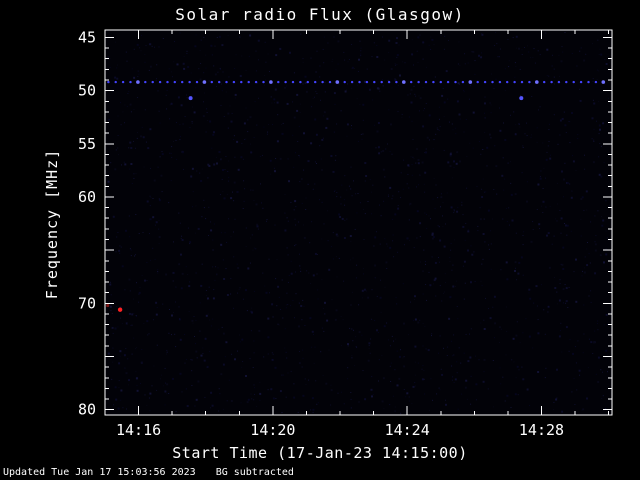 The height and width of the screenshot is (480, 640). What do you see at coordinates (87, 37) in the screenshot?
I see `svg-text: 45` at bounding box center [87, 37].